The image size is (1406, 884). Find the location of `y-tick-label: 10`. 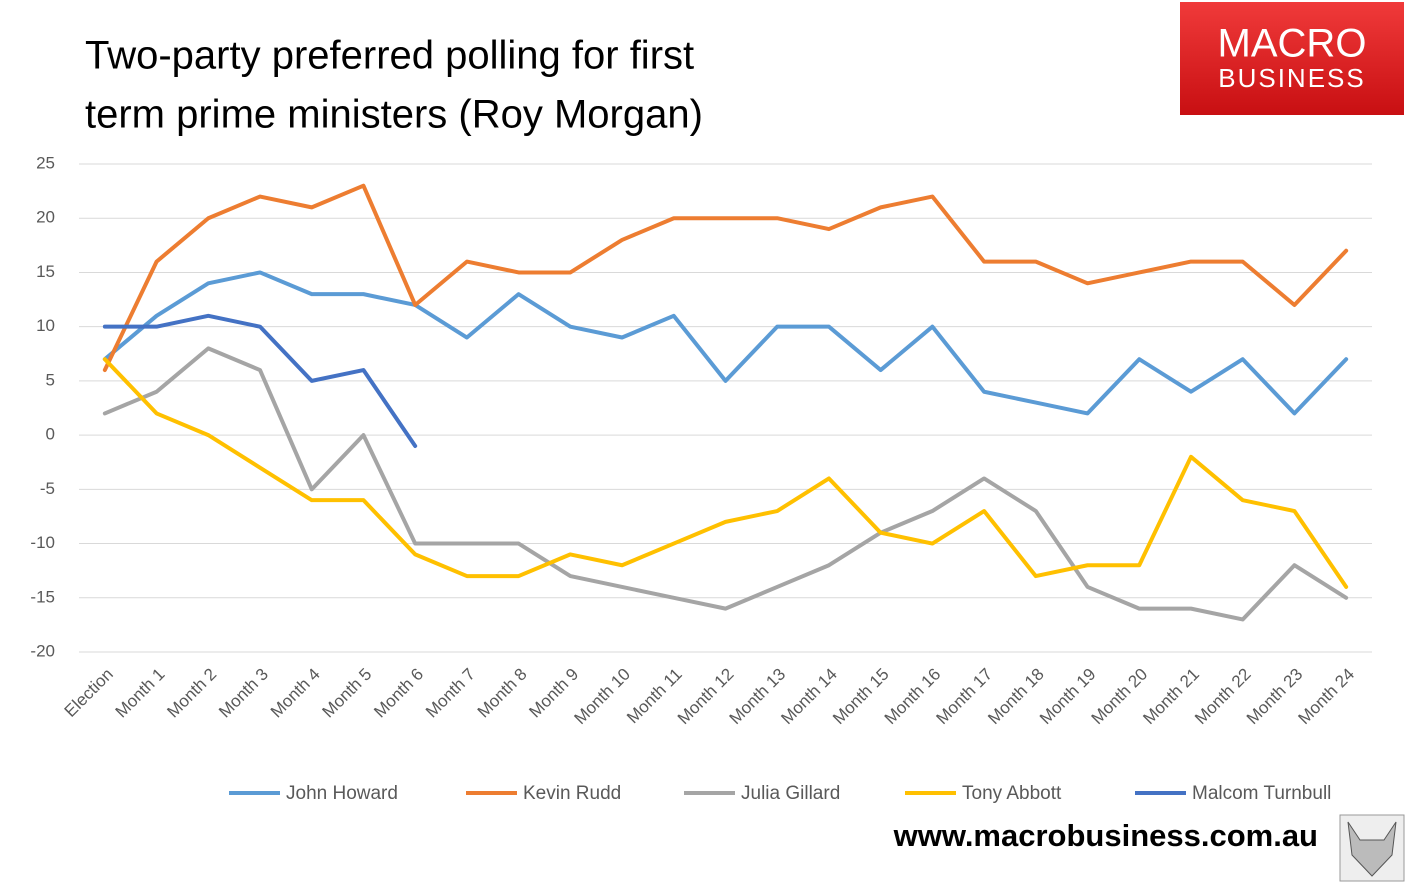

y-tick-label: 10 is located at coordinates (45, 325).